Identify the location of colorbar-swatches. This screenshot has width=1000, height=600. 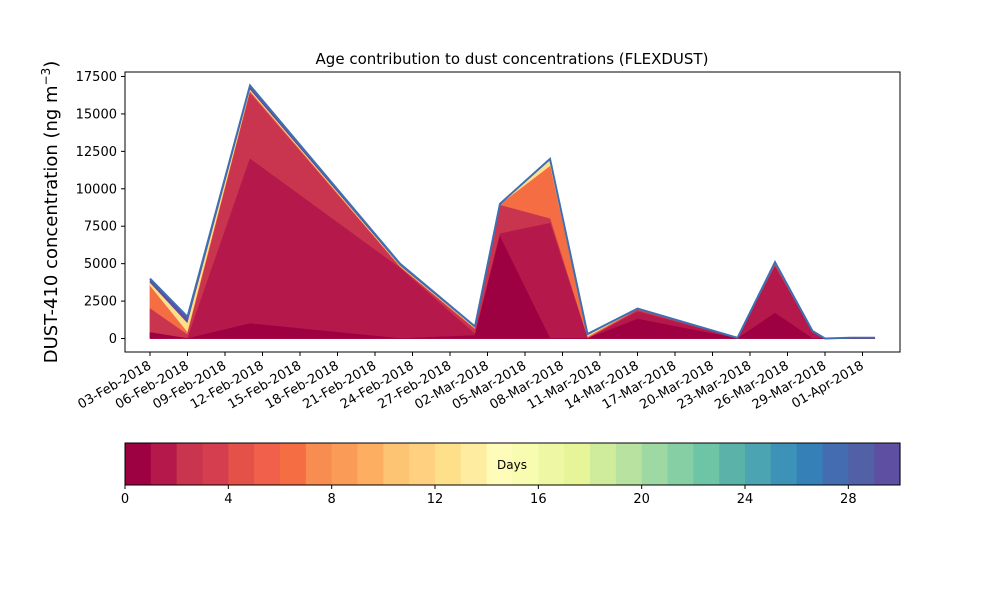
(513, 464).